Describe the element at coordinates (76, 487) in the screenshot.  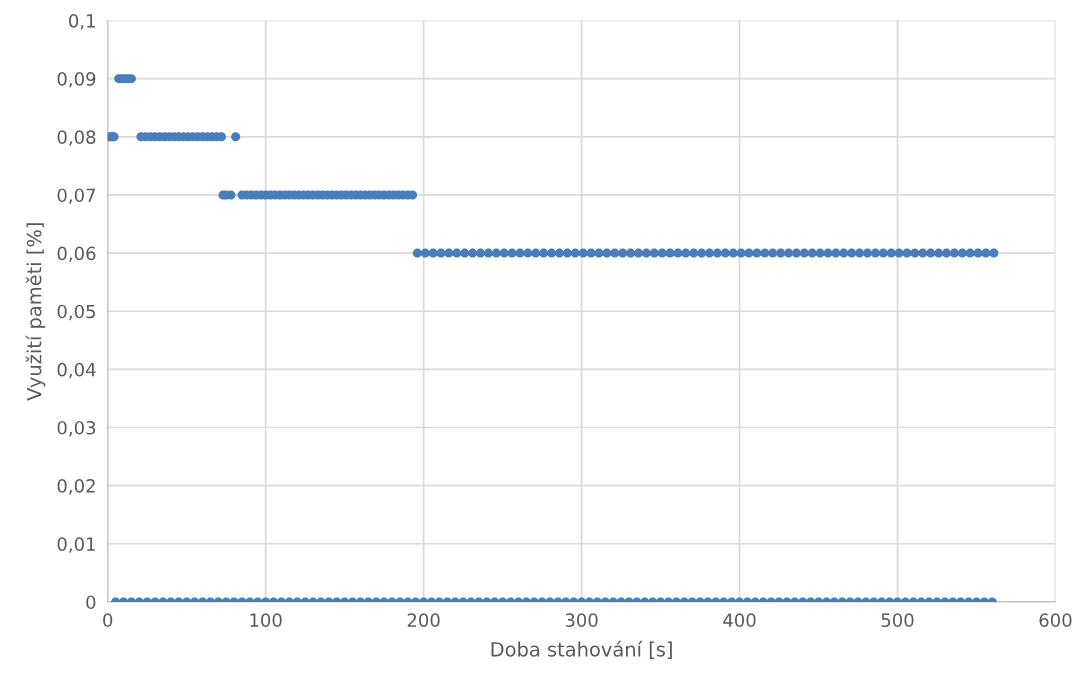
I see `y-tick-label: 0,02` at that location.